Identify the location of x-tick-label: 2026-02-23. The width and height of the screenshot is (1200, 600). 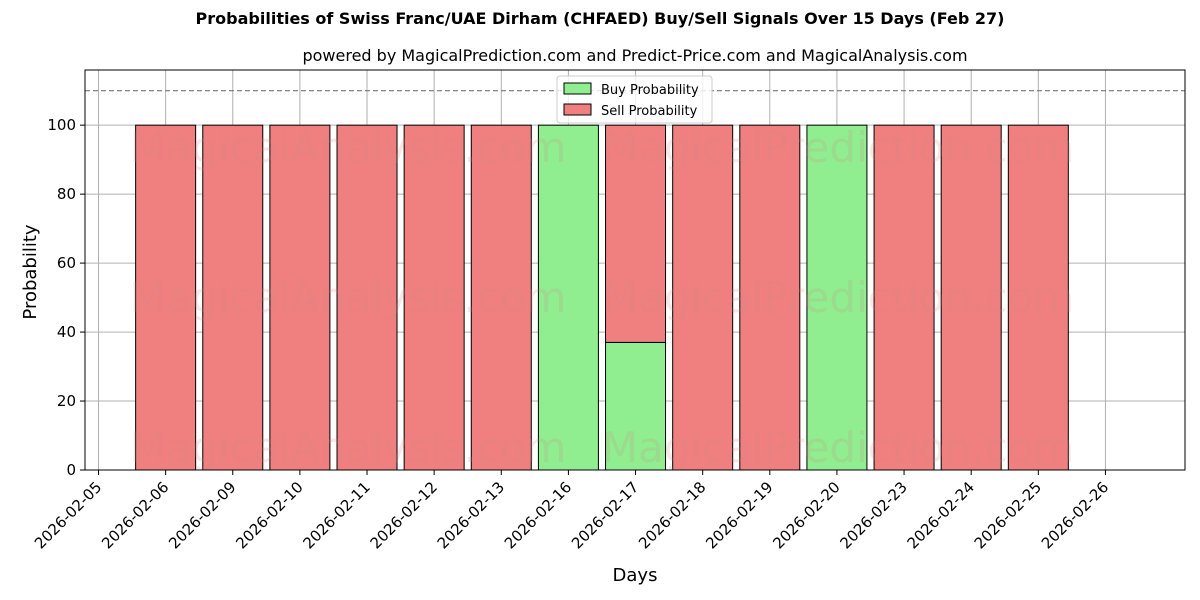
(874, 515).